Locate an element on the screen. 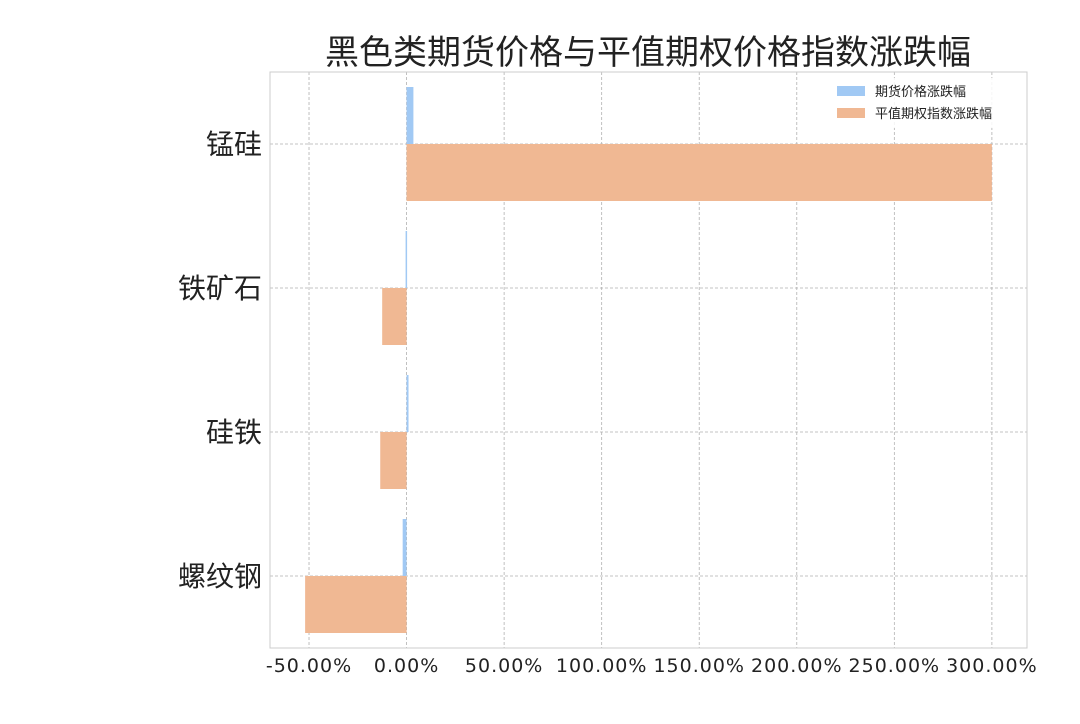 The width and height of the screenshot is (1080, 724). x-tick-label: 150.00% is located at coordinates (699, 666).